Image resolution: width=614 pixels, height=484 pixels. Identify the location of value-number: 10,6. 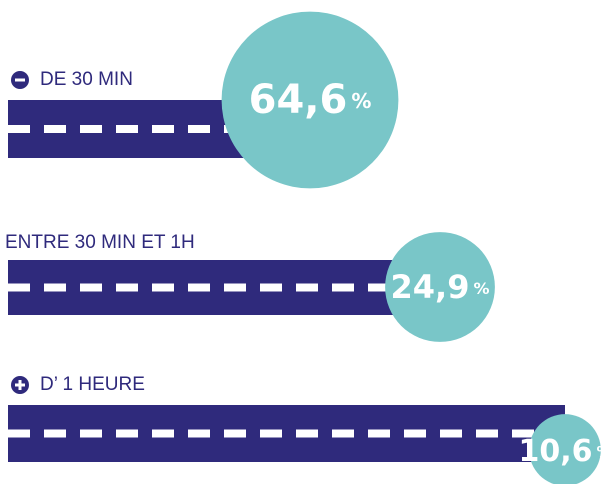
(555, 451).